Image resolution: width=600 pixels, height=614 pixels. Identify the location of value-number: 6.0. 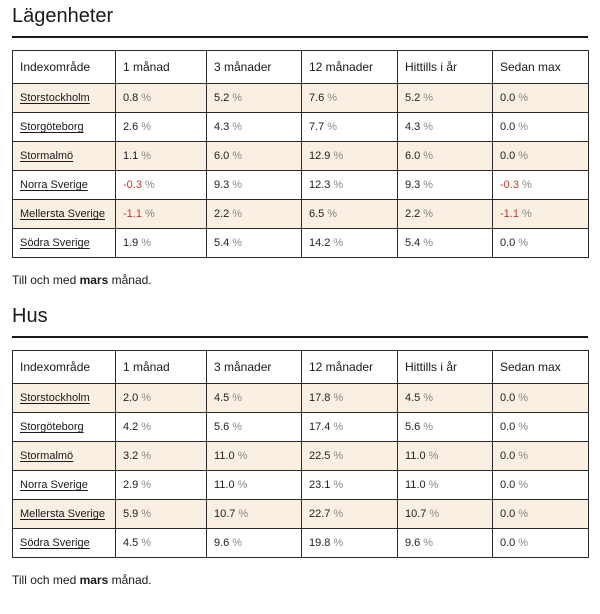
(222, 156).